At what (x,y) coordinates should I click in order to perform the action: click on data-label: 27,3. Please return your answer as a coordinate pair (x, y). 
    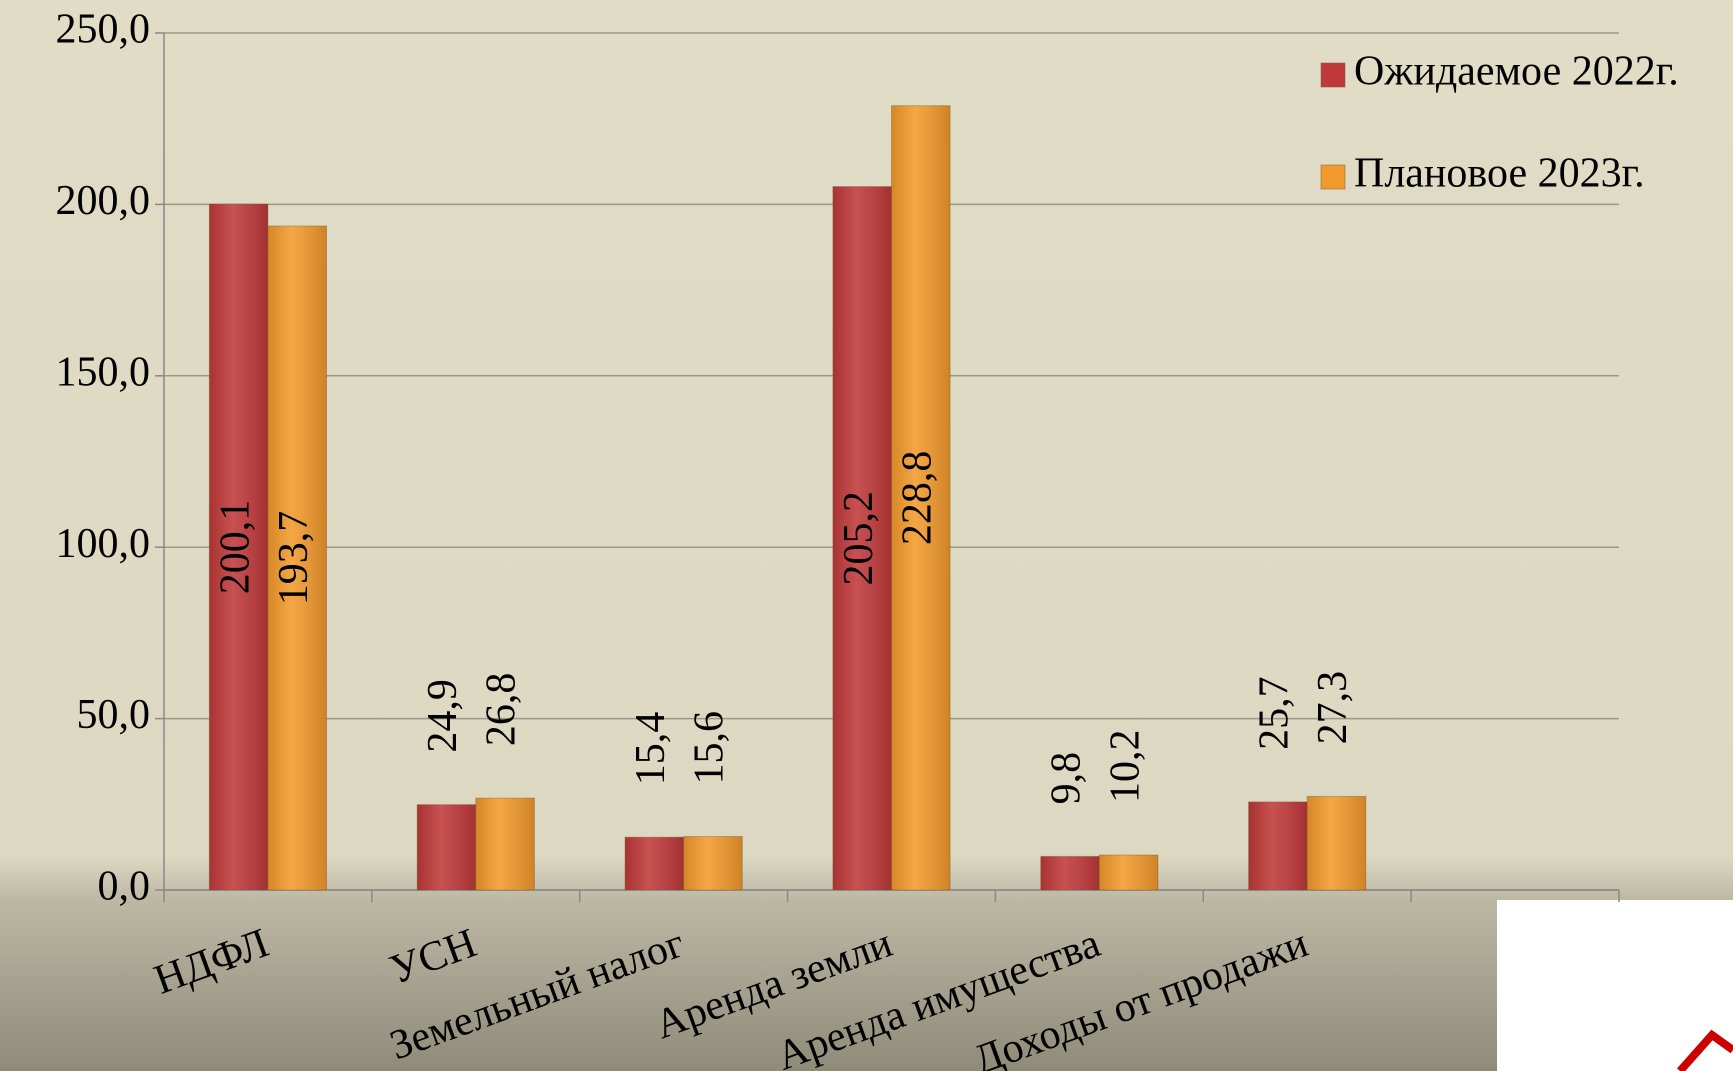
    Looking at the image, I should click on (1333, 708).